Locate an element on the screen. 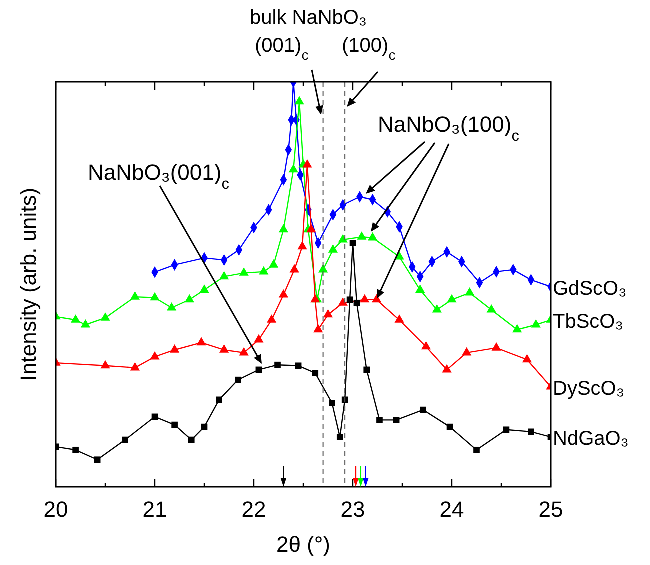 This screenshot has height=565, width=650. series-label: TbScO₃ is located at coordinates (588, 322).